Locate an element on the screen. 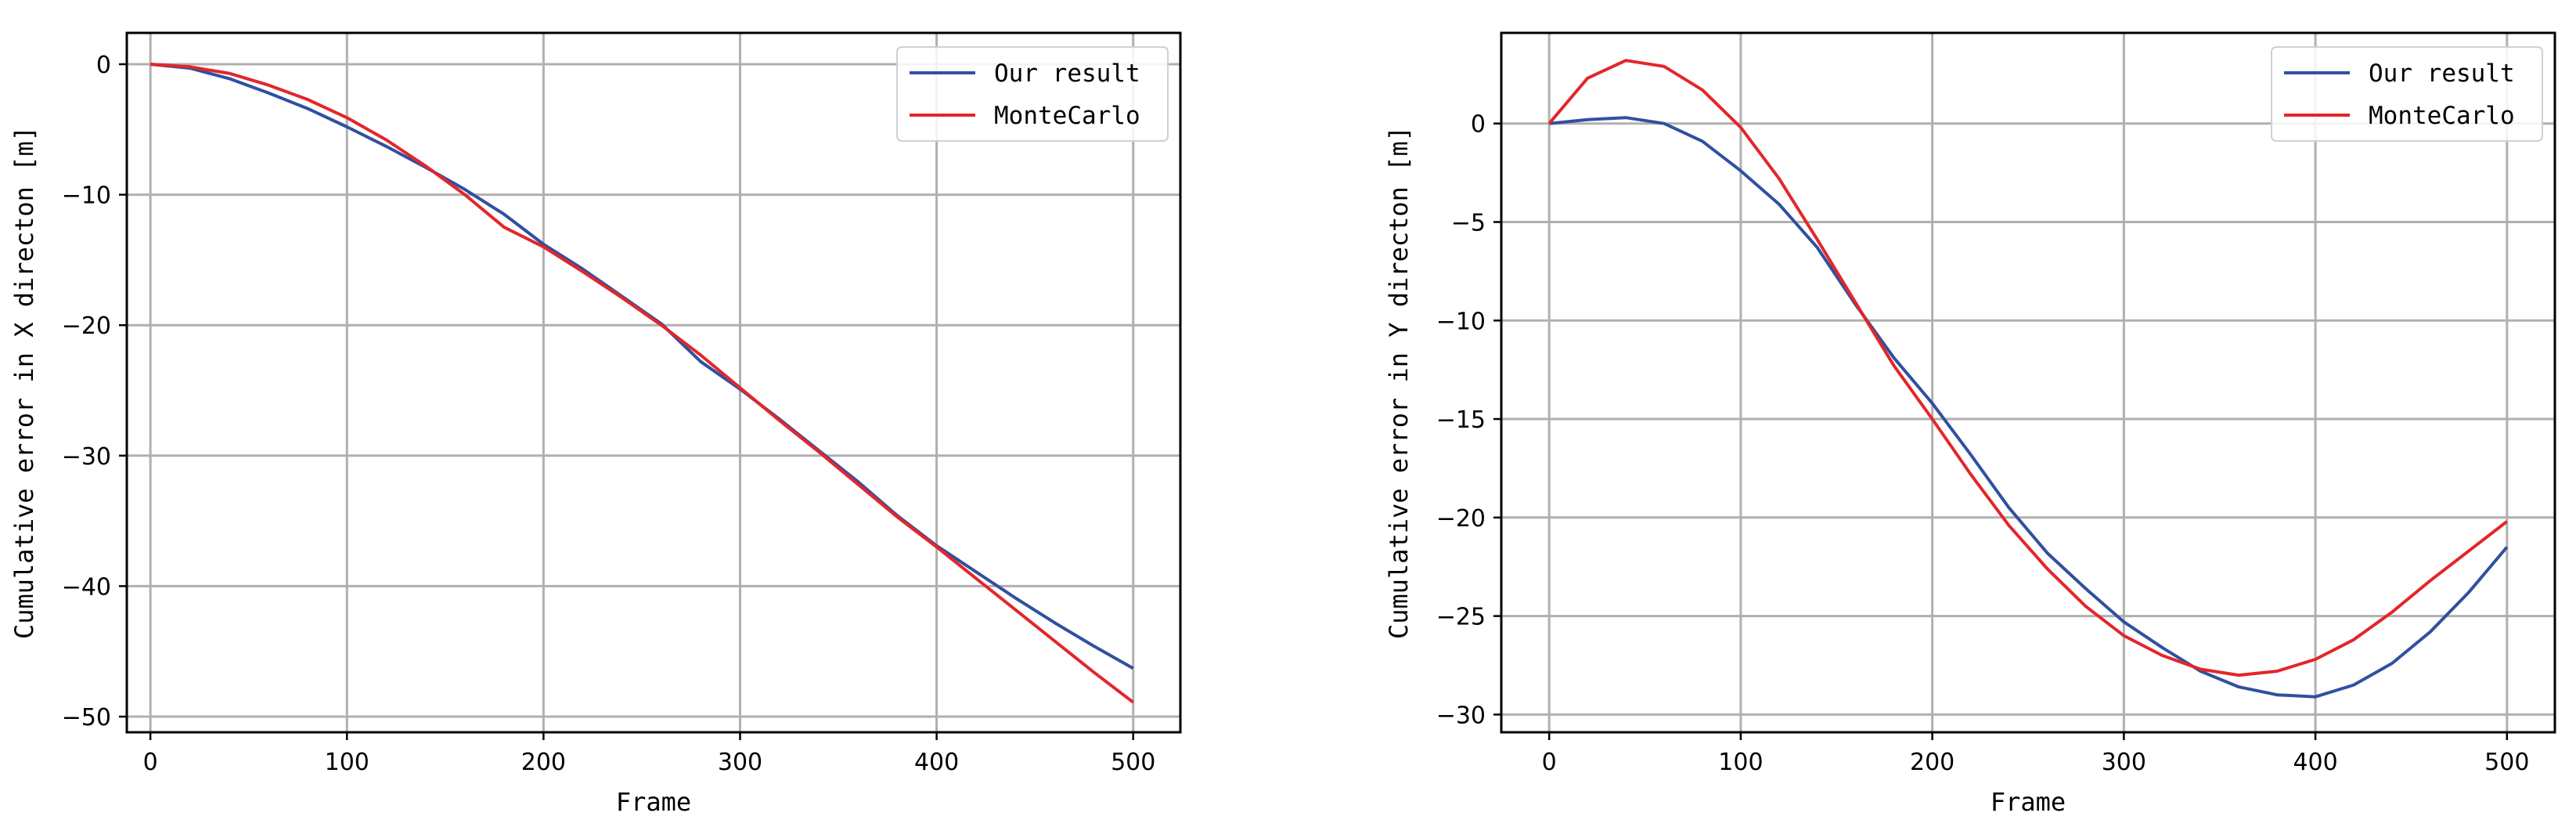  y-axis-label: Cumulative error in X directon [m] is located at coordinates (24, 382).